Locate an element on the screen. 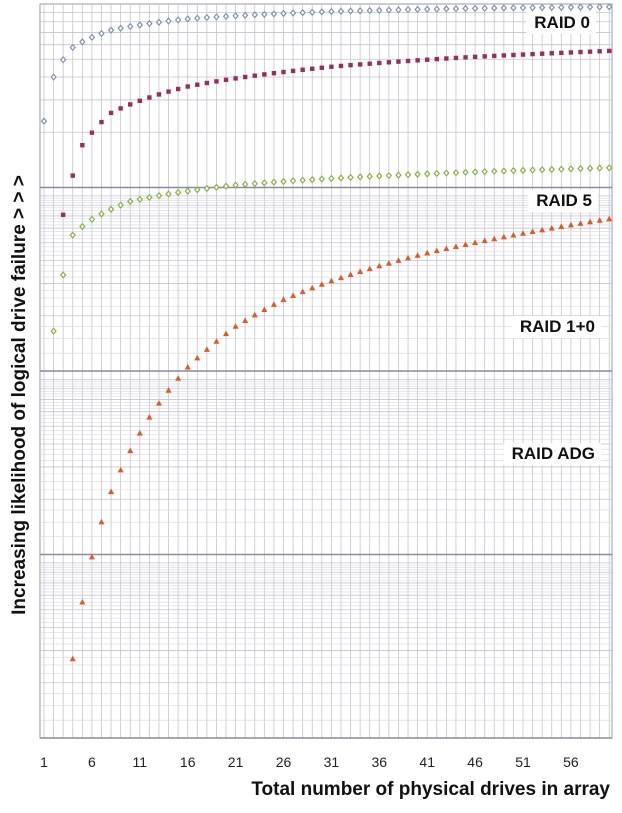 This screenshot has height=813, width=622. x-tick-label: 6 is located at coordinates (92, 762).